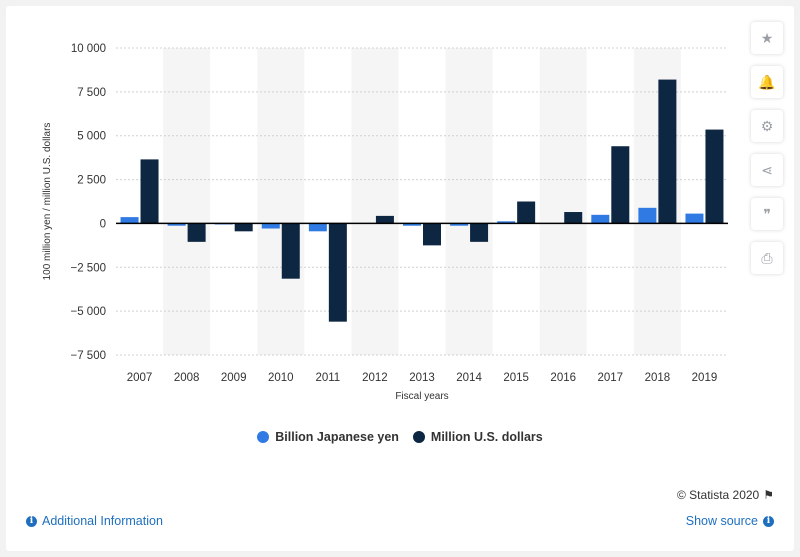  Describe the element at coordinates (767, 170) in the screenshot. I see `share-icon: ⋖` at that location.